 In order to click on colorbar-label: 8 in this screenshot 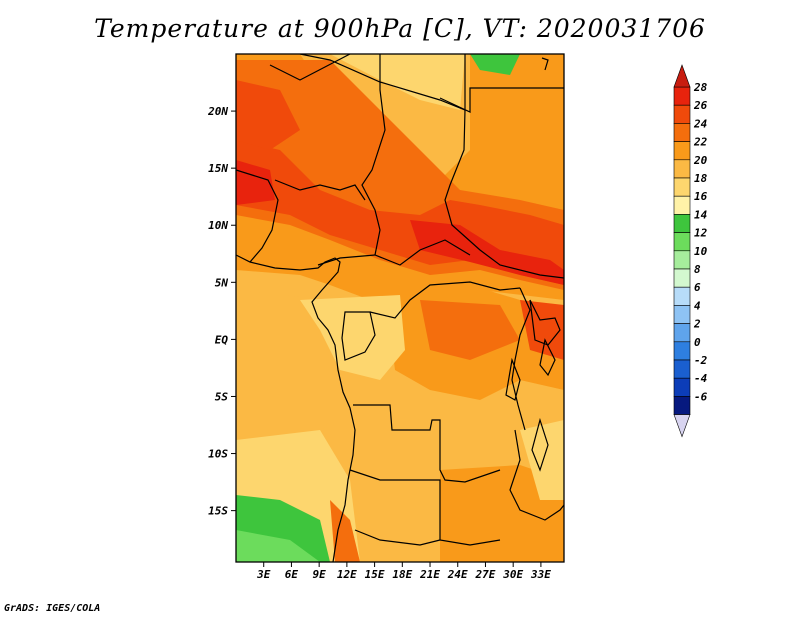, I will do `click(697, 269)`.